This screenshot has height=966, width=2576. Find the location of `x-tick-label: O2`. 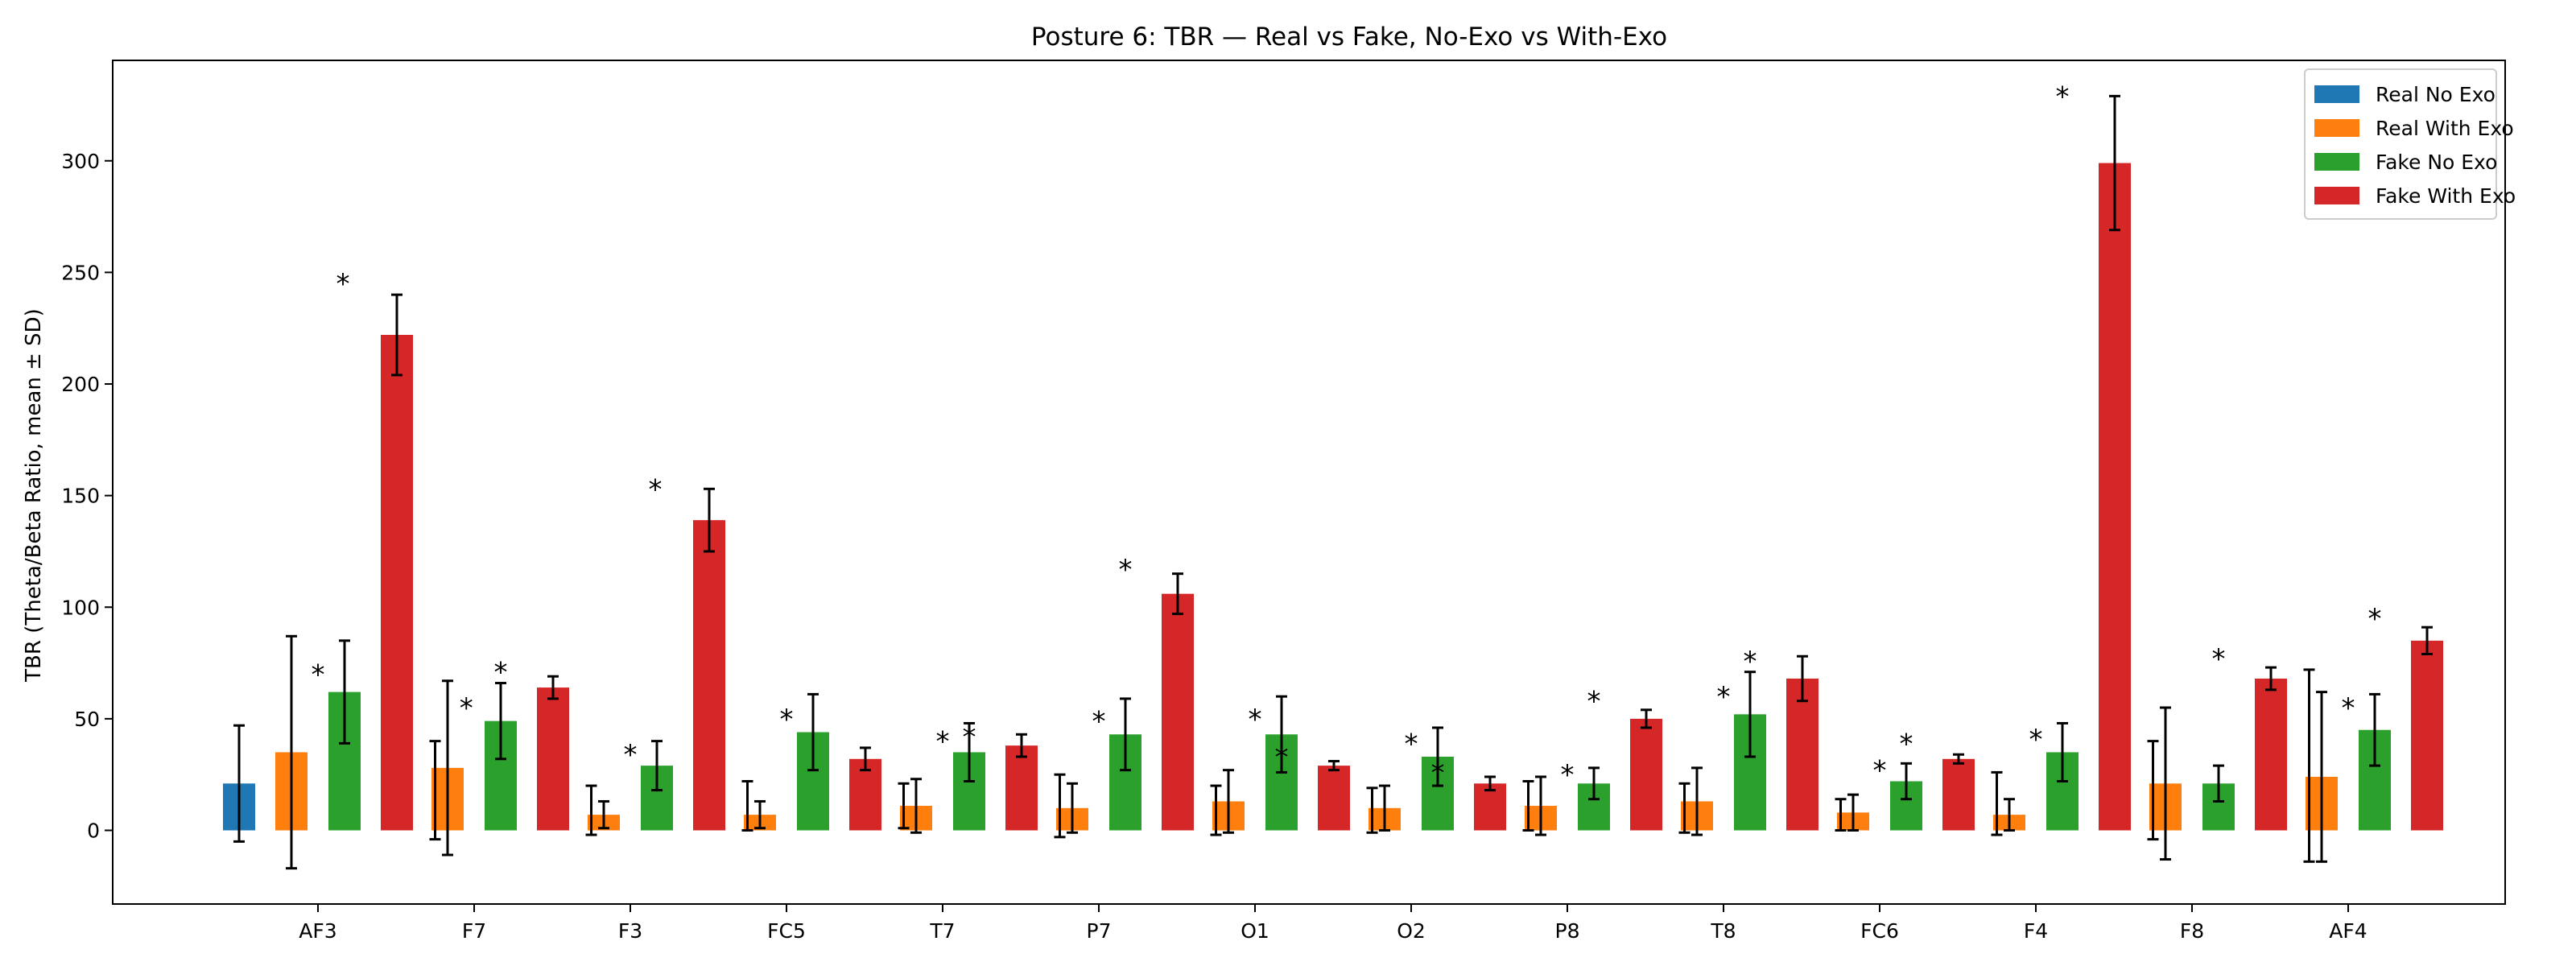

x-tick-label: O2 is located at coordinates (1411, 931).